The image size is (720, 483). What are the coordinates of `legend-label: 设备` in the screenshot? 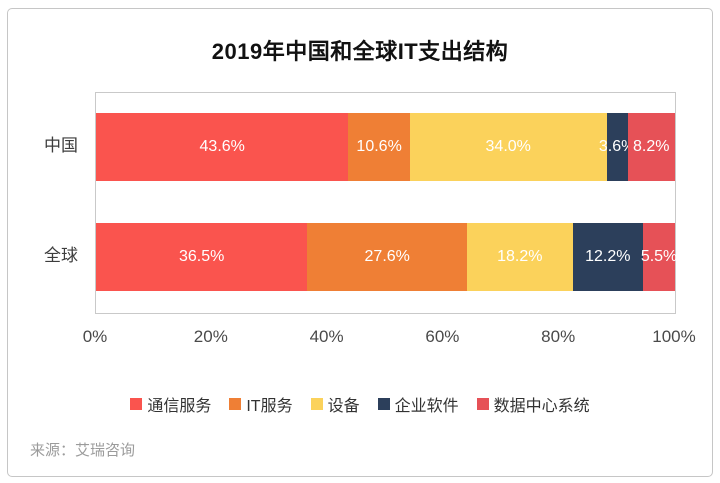 It's located at (343, 406).